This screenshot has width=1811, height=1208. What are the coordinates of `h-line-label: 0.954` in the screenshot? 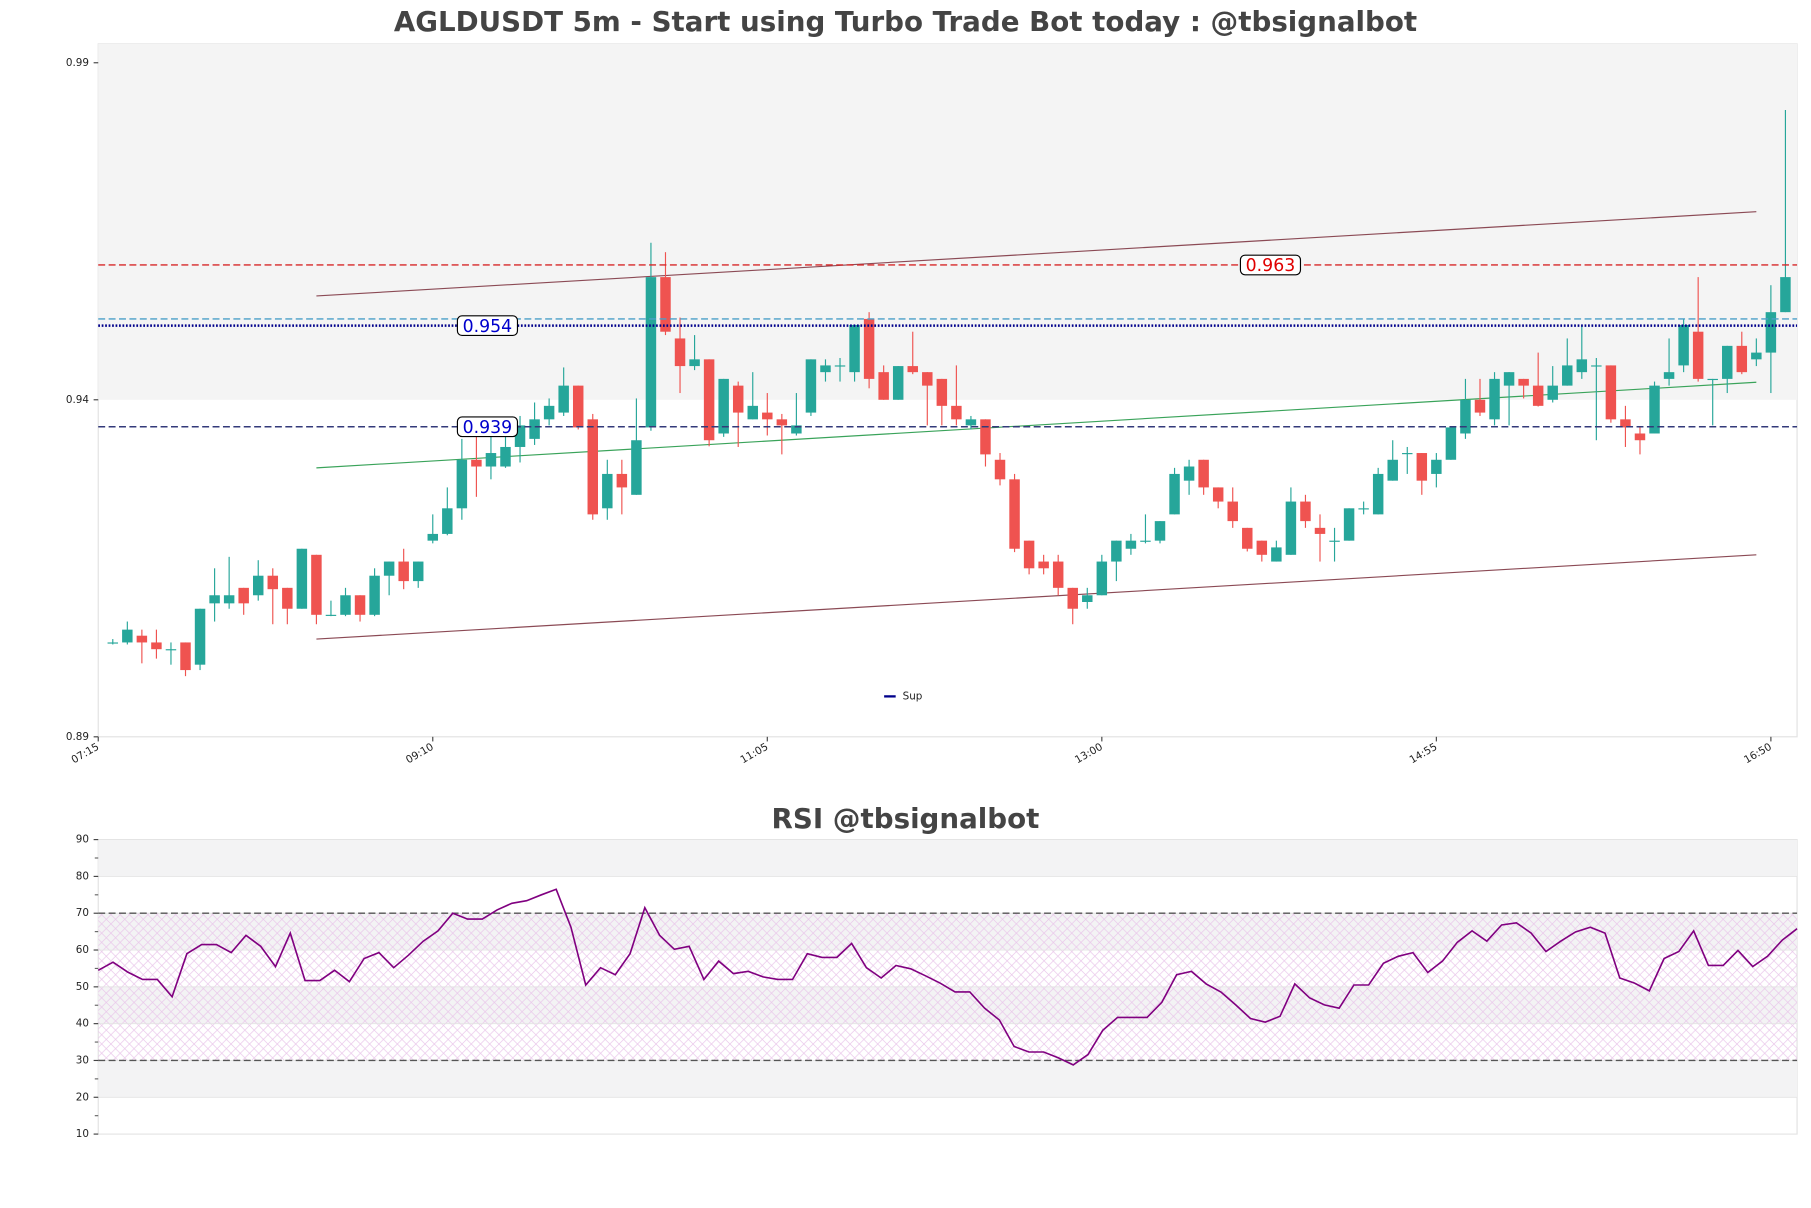 It's located at (488, 327).